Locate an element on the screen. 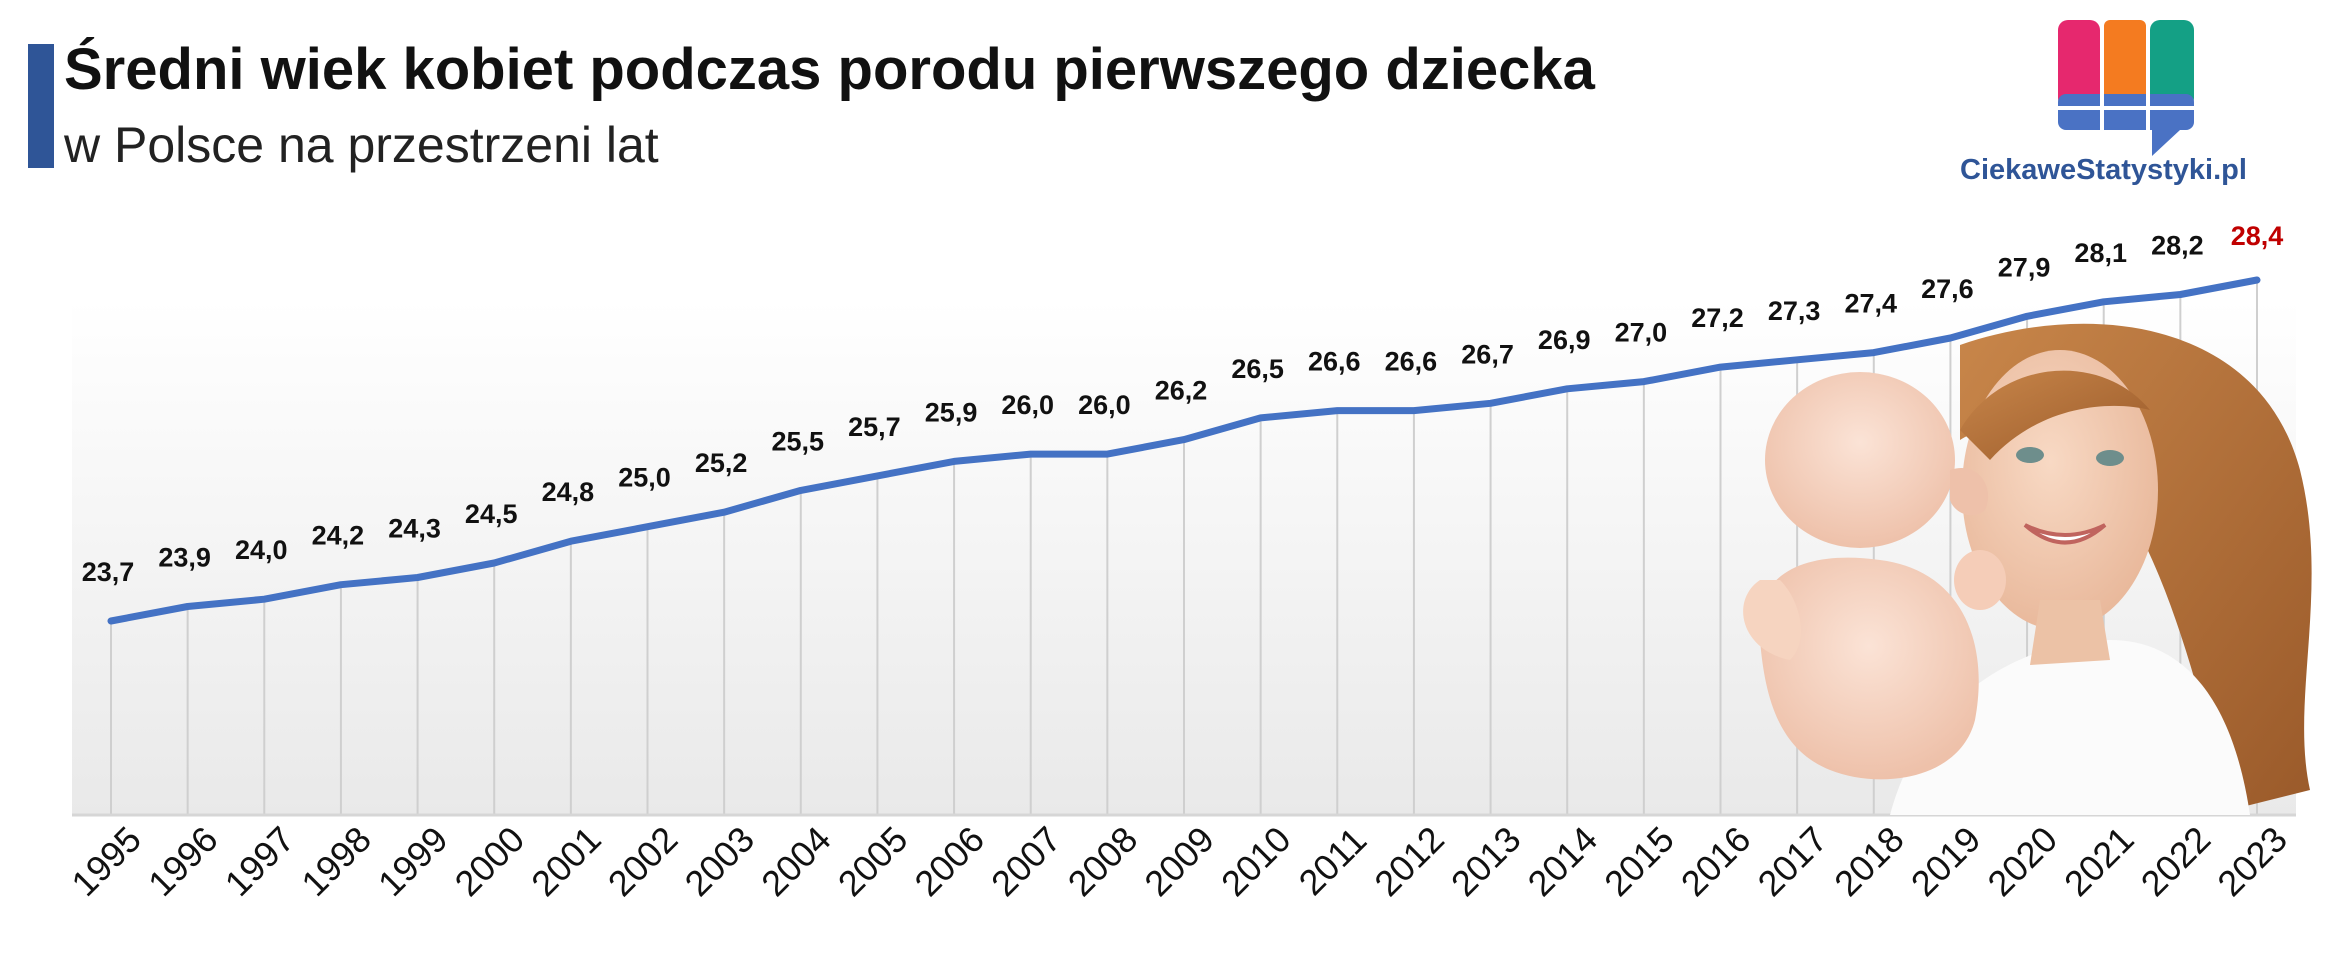  baby-head is located at coordinates (1860, 460).